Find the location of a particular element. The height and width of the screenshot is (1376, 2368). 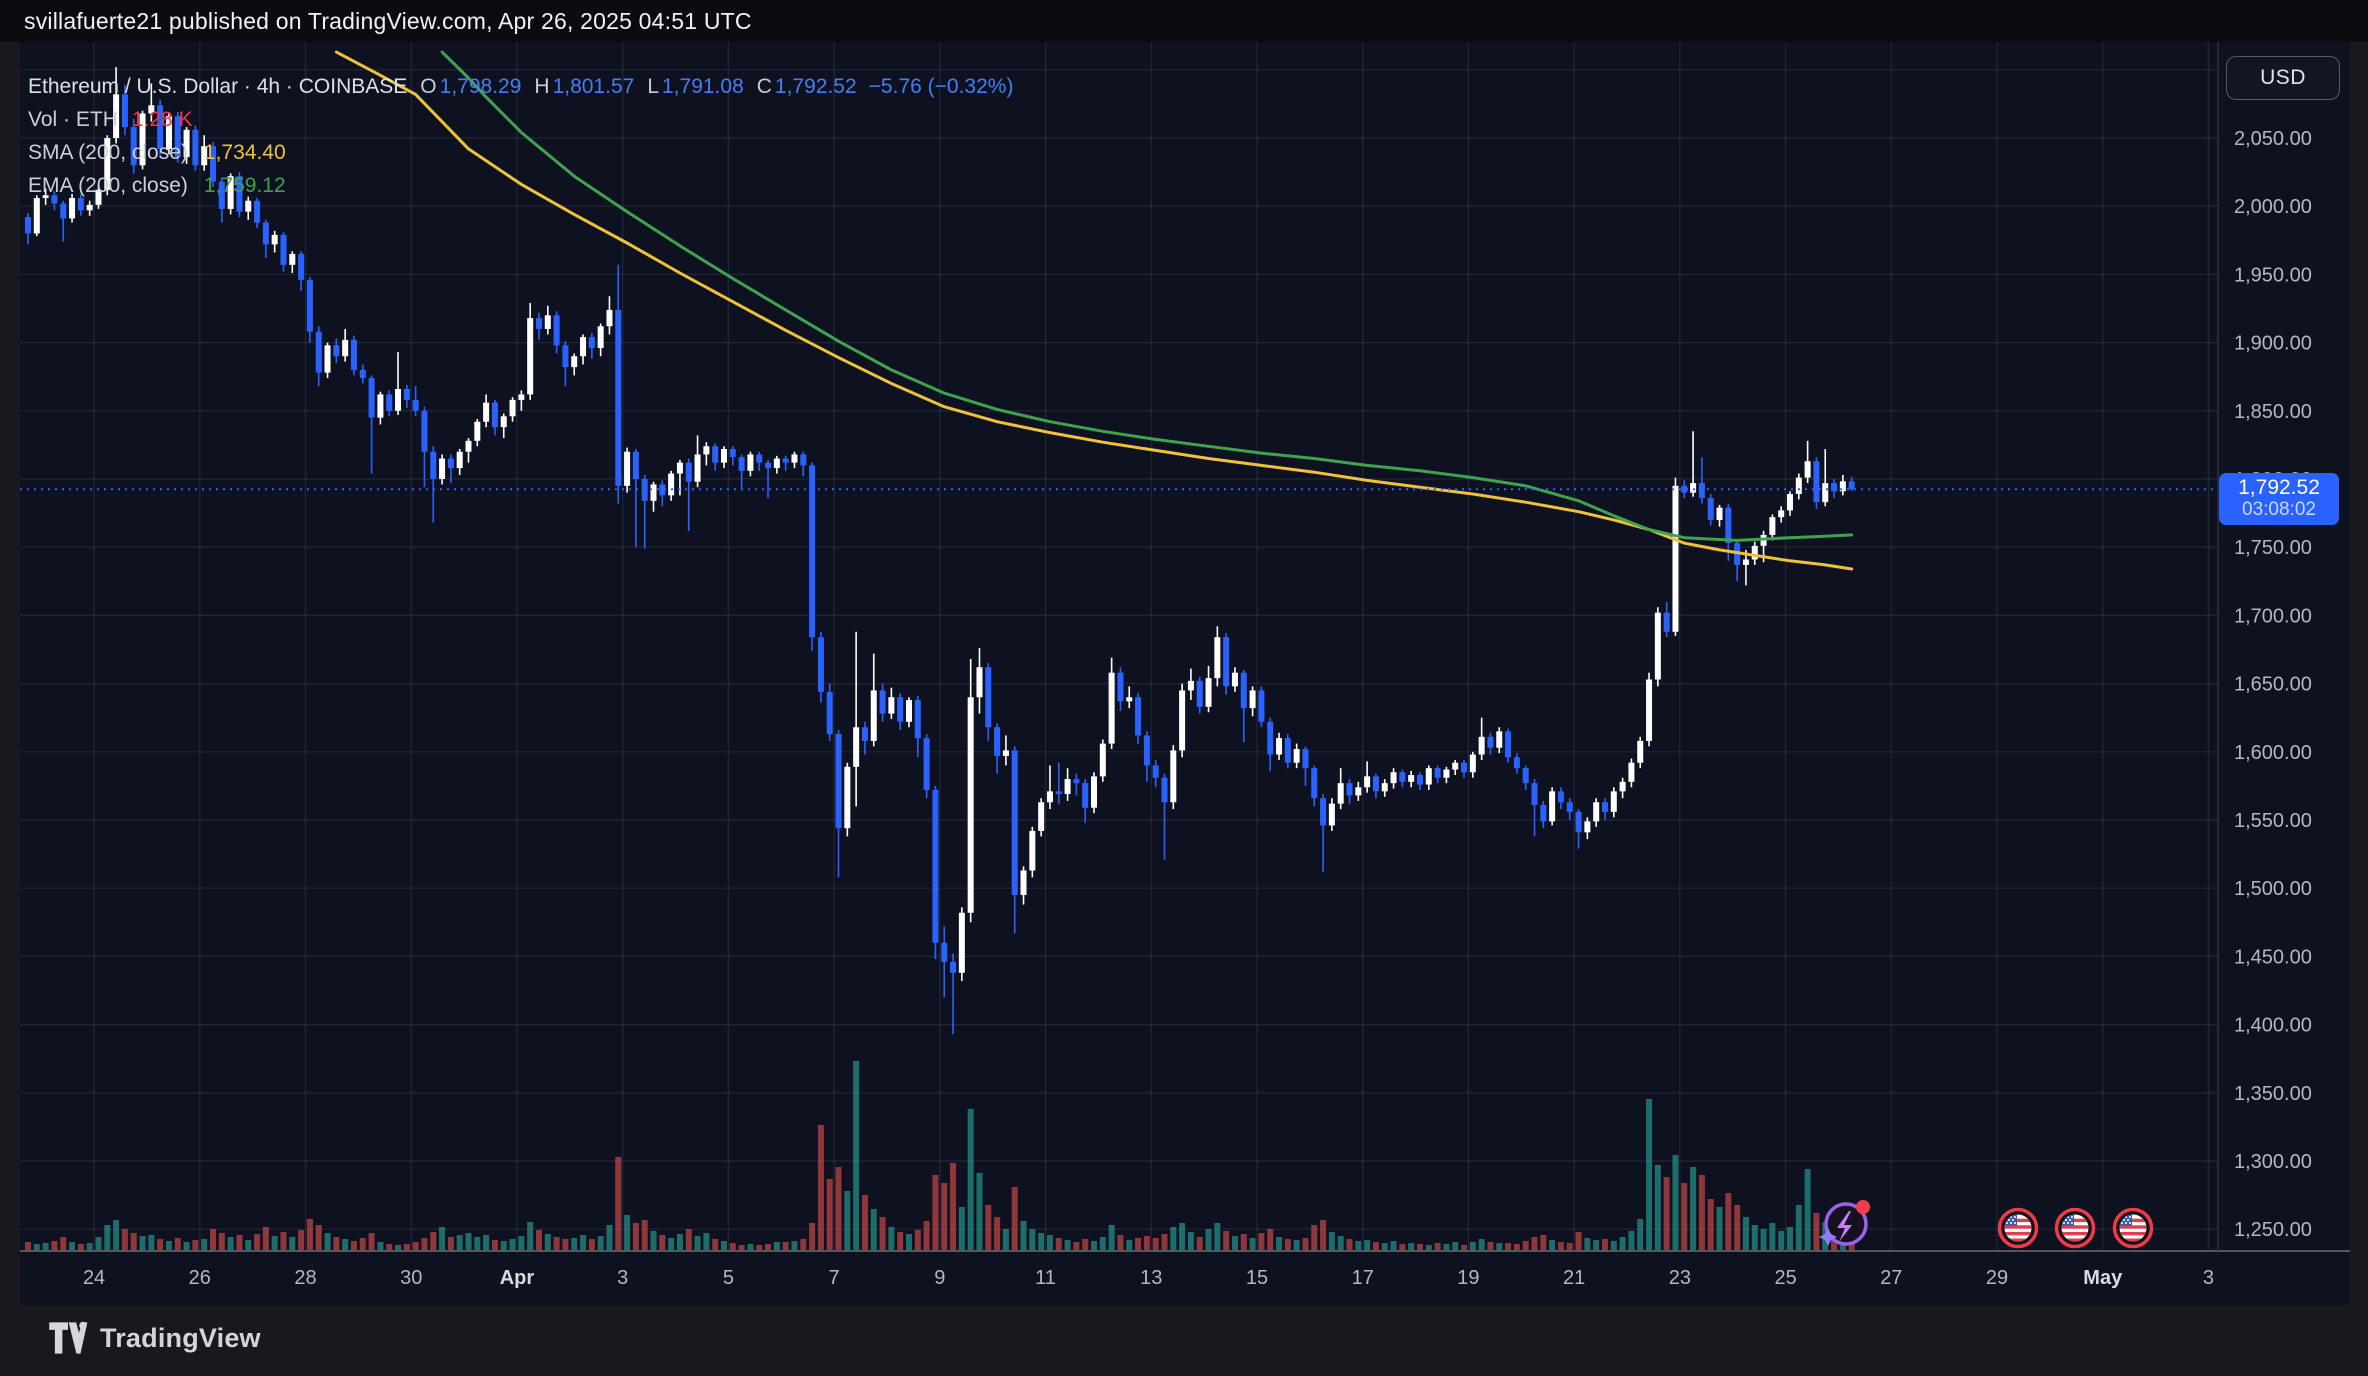

time-axis-label: 17 is located at coordinates (1363, 1278).